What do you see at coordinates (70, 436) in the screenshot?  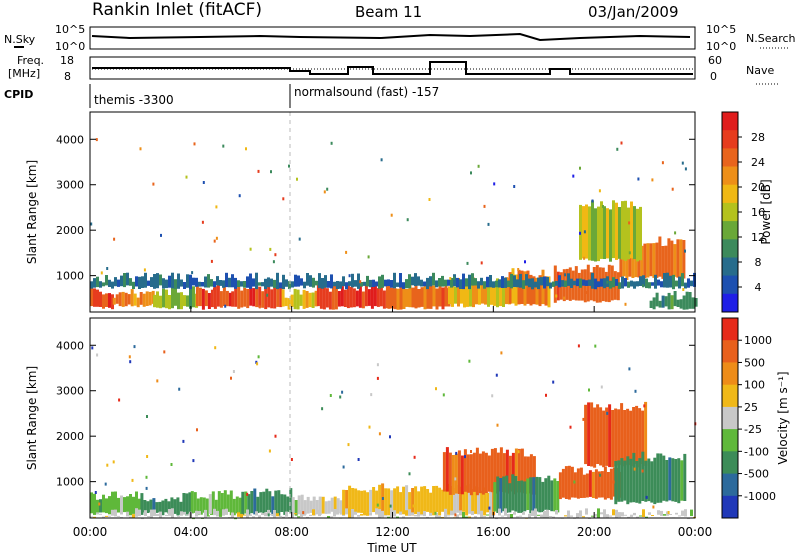 I see `y-tick-label: 2000` at bounding box center [70, 436].